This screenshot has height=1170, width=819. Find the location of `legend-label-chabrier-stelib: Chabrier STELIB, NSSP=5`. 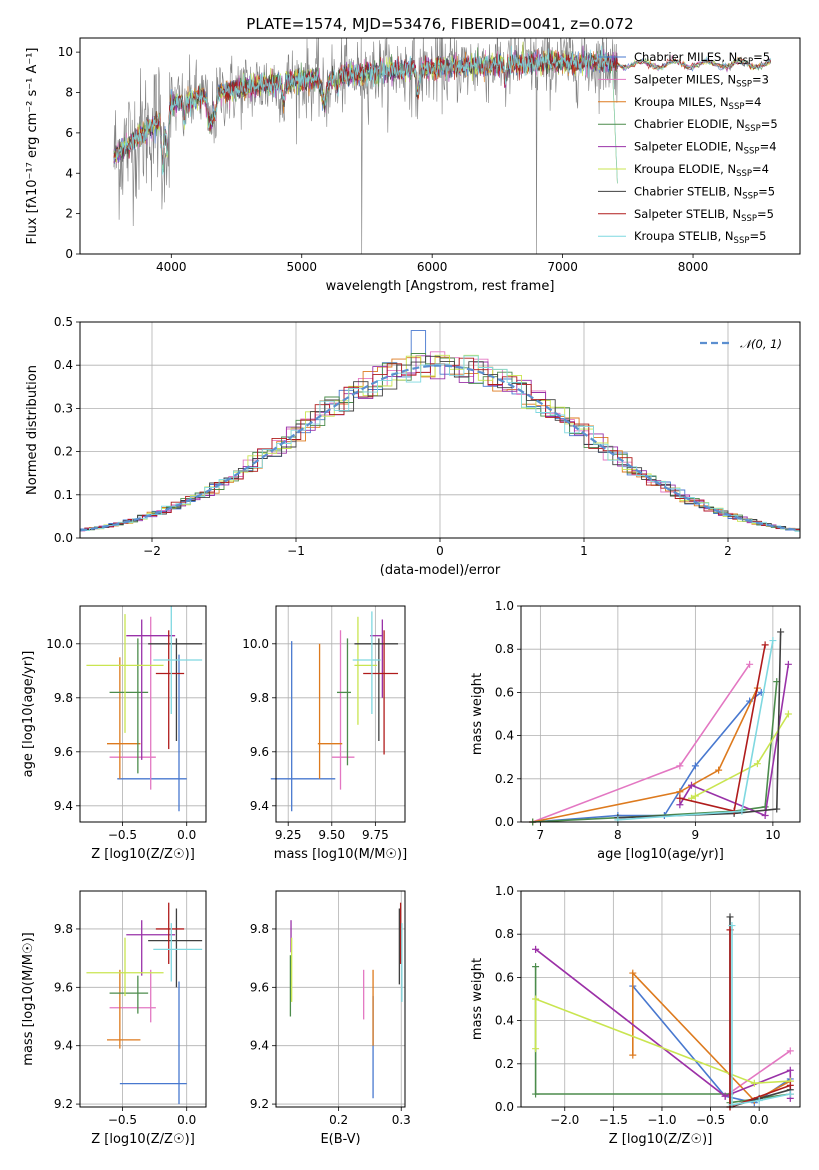

legend-label-chabrier-stelib: Chabrier STELIB, NSSP=5 is located at coordinates (704, 192).